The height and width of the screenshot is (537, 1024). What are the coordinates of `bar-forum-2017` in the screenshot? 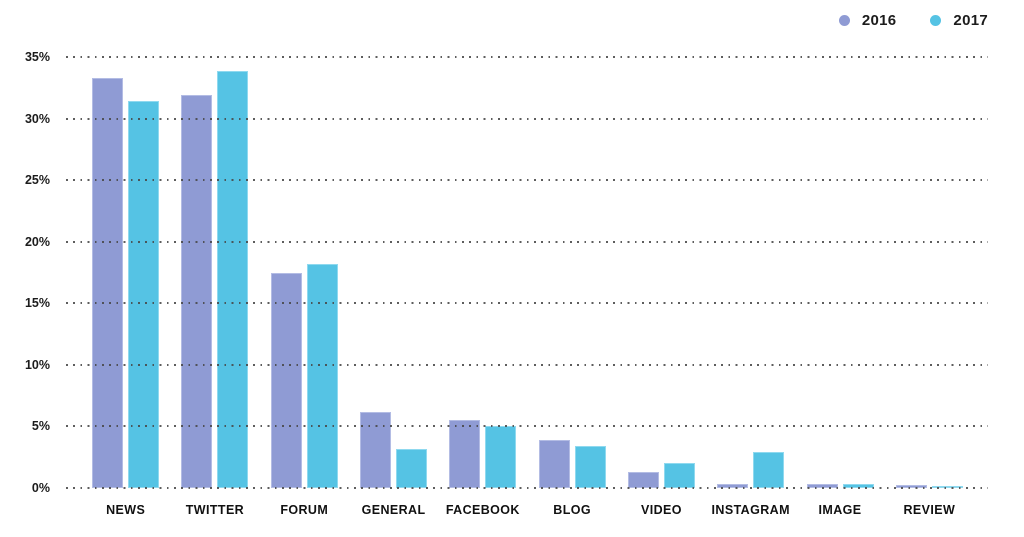 It's located at (322, 375).